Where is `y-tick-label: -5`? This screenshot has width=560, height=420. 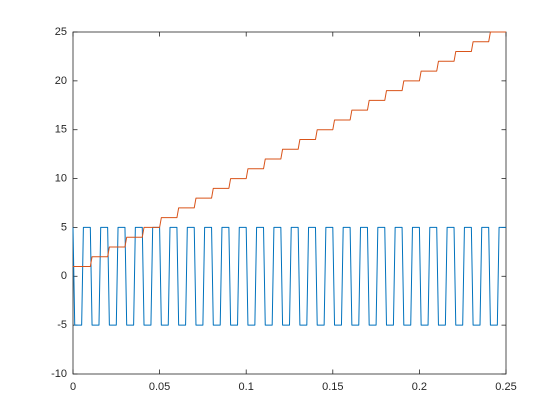
y-tick-label: -5 is located at coordinates (62, 325).